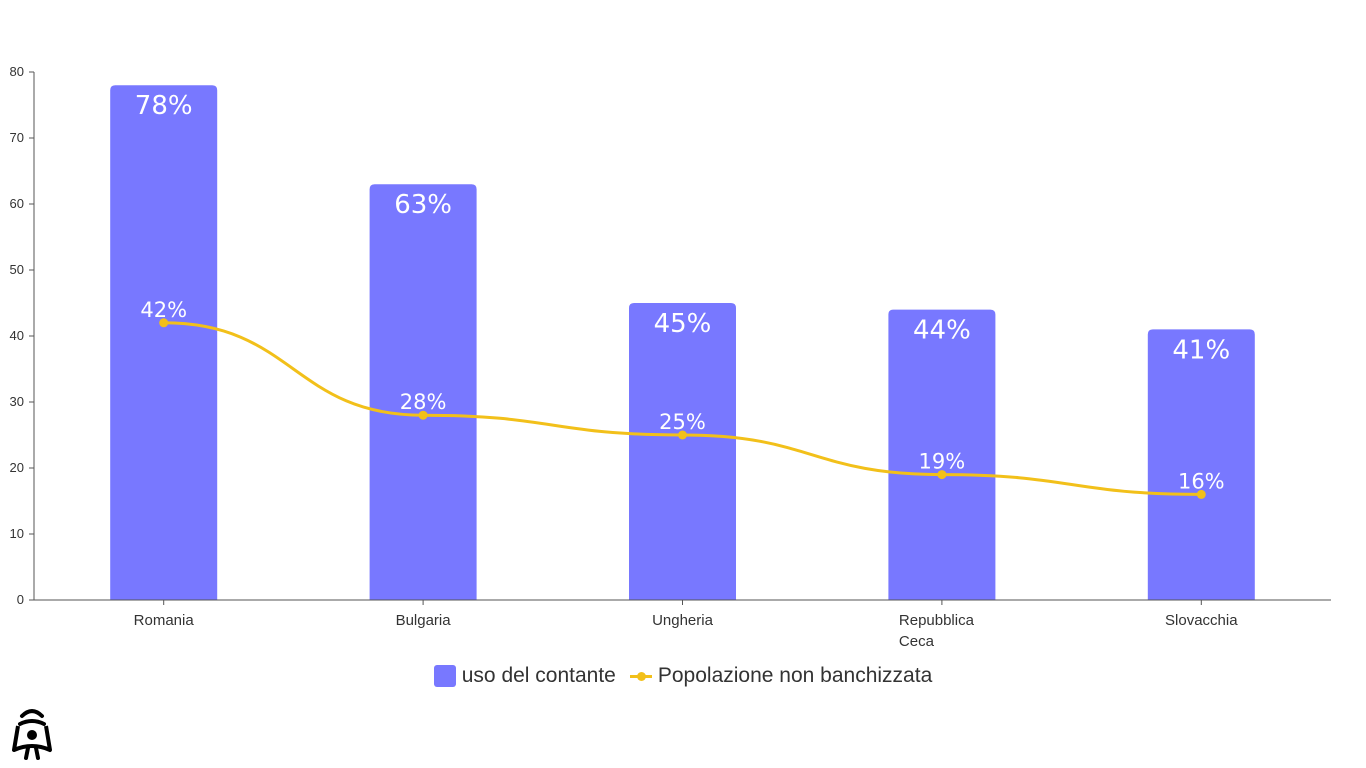 This screenshot has height=768, width=1366. I want to click on line-point-romania, so click(164, 323).